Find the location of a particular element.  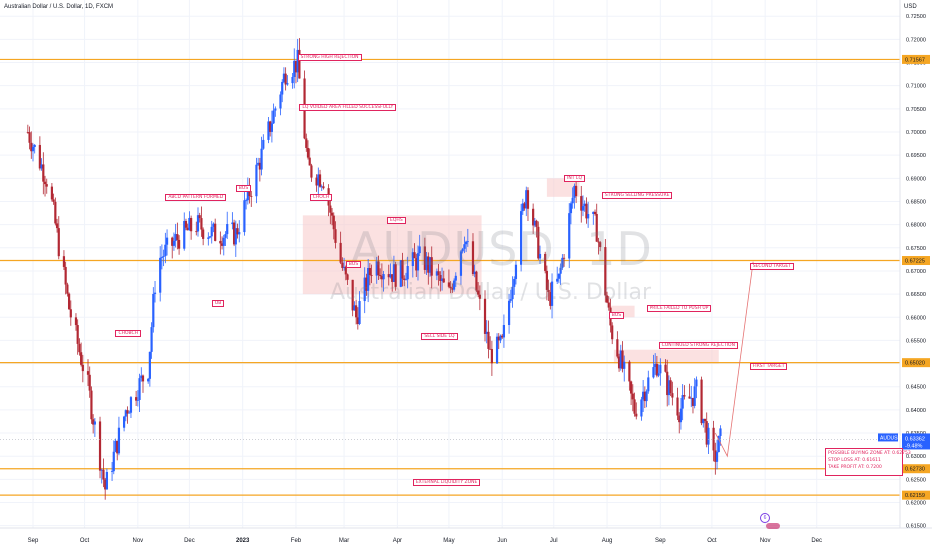

annotation-label: CONTINUED STRONG REJECTION is located at coordinates (698, 346).